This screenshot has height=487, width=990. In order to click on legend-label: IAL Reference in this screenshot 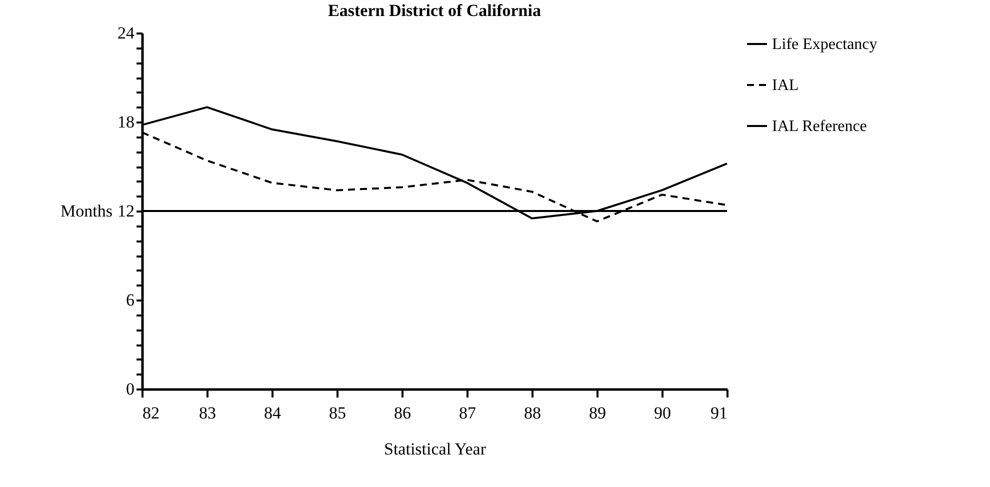, I will do `click(819, 126)`.